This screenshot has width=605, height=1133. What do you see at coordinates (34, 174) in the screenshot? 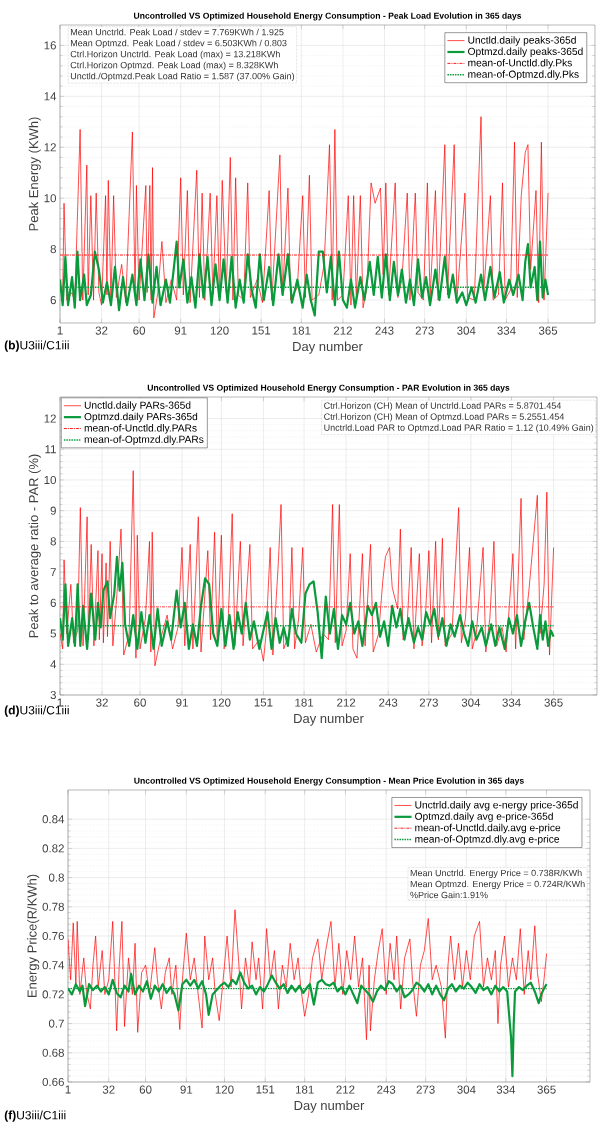
I see `y-axis-title: Peak Energy (KWh)` at bounding box center [34, 174].